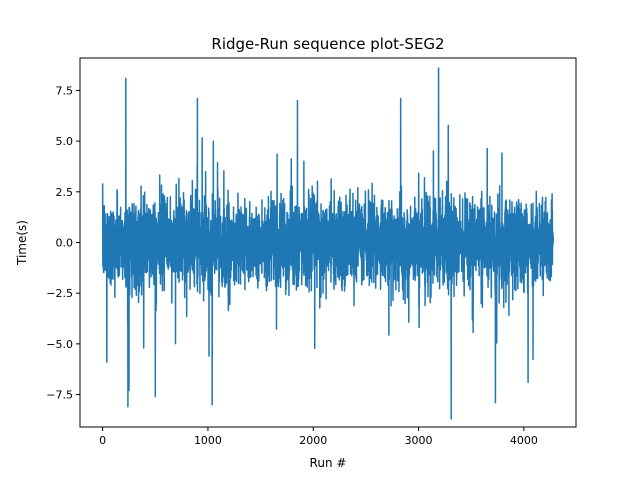 This screenshot has width=640, height=485. What do you see at coordinates (102, 440) in the screenshot?
I see `x-tick-label: 0` at bounding box center [102, 440].